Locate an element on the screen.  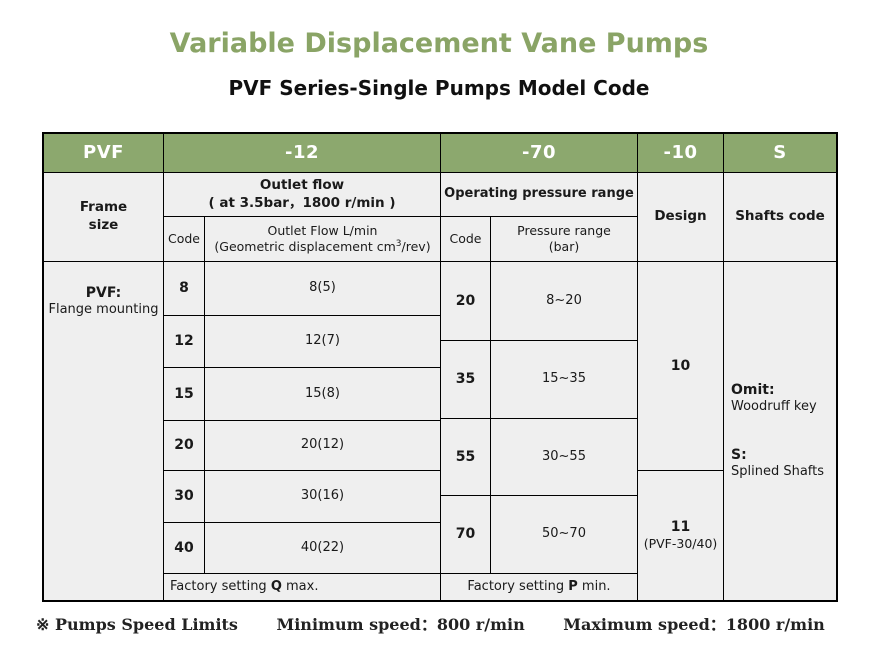
minimum-speed: Minimum speed：800 r/min is located at coordinates (400, 624).